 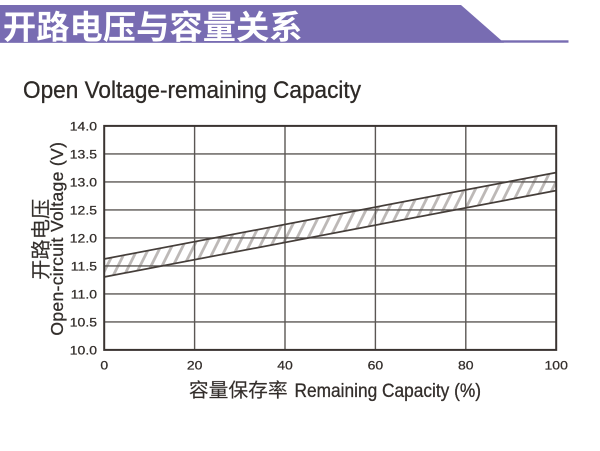 What do you see at coordinates (192, 90) in the screenshot?
I see `svg-text:Open Voltage-remaining Capacit: Open Voltage-remaining Capacity` at bounding box center [192, 90].